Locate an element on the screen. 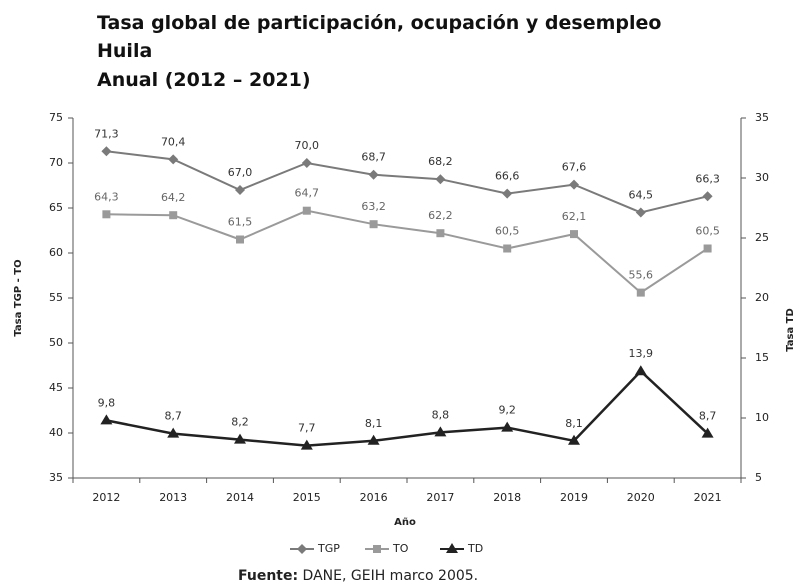 The width and height of the screenshot is (796, 585). value-label: 64,2 is located at coordinates (173, 197).